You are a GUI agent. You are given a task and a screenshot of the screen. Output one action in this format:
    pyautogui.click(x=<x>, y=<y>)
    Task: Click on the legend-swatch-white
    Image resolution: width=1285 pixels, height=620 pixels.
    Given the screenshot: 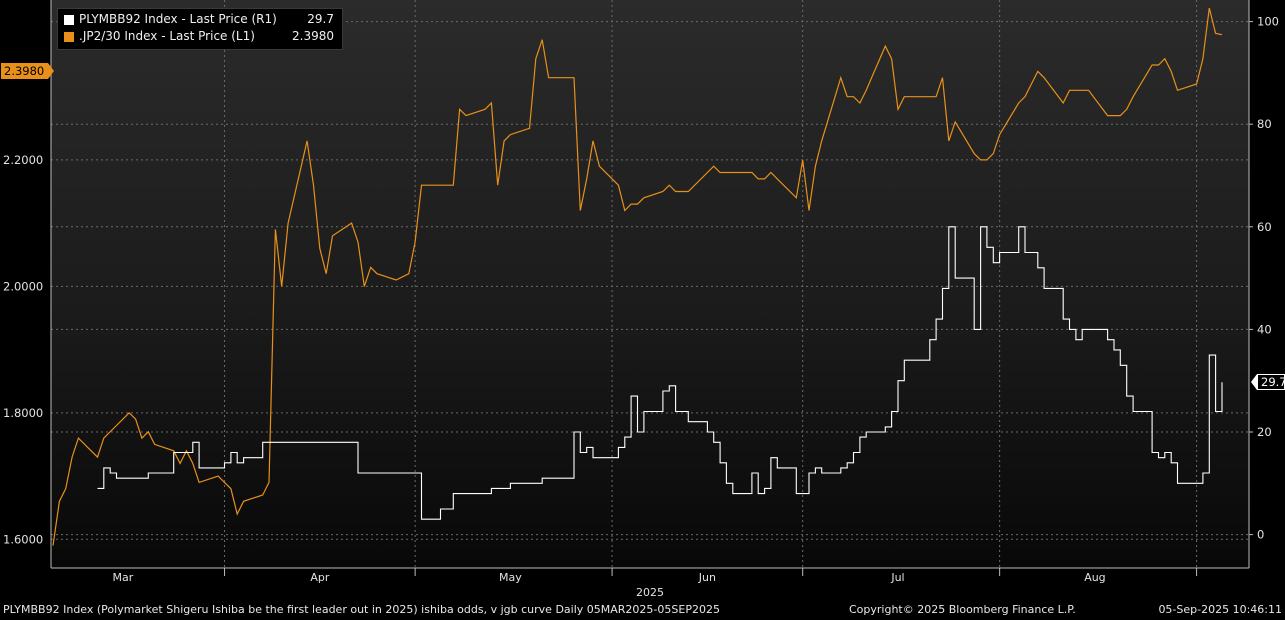 What is the action you would take?
    pyautogui.click(x=69, y=19)
    